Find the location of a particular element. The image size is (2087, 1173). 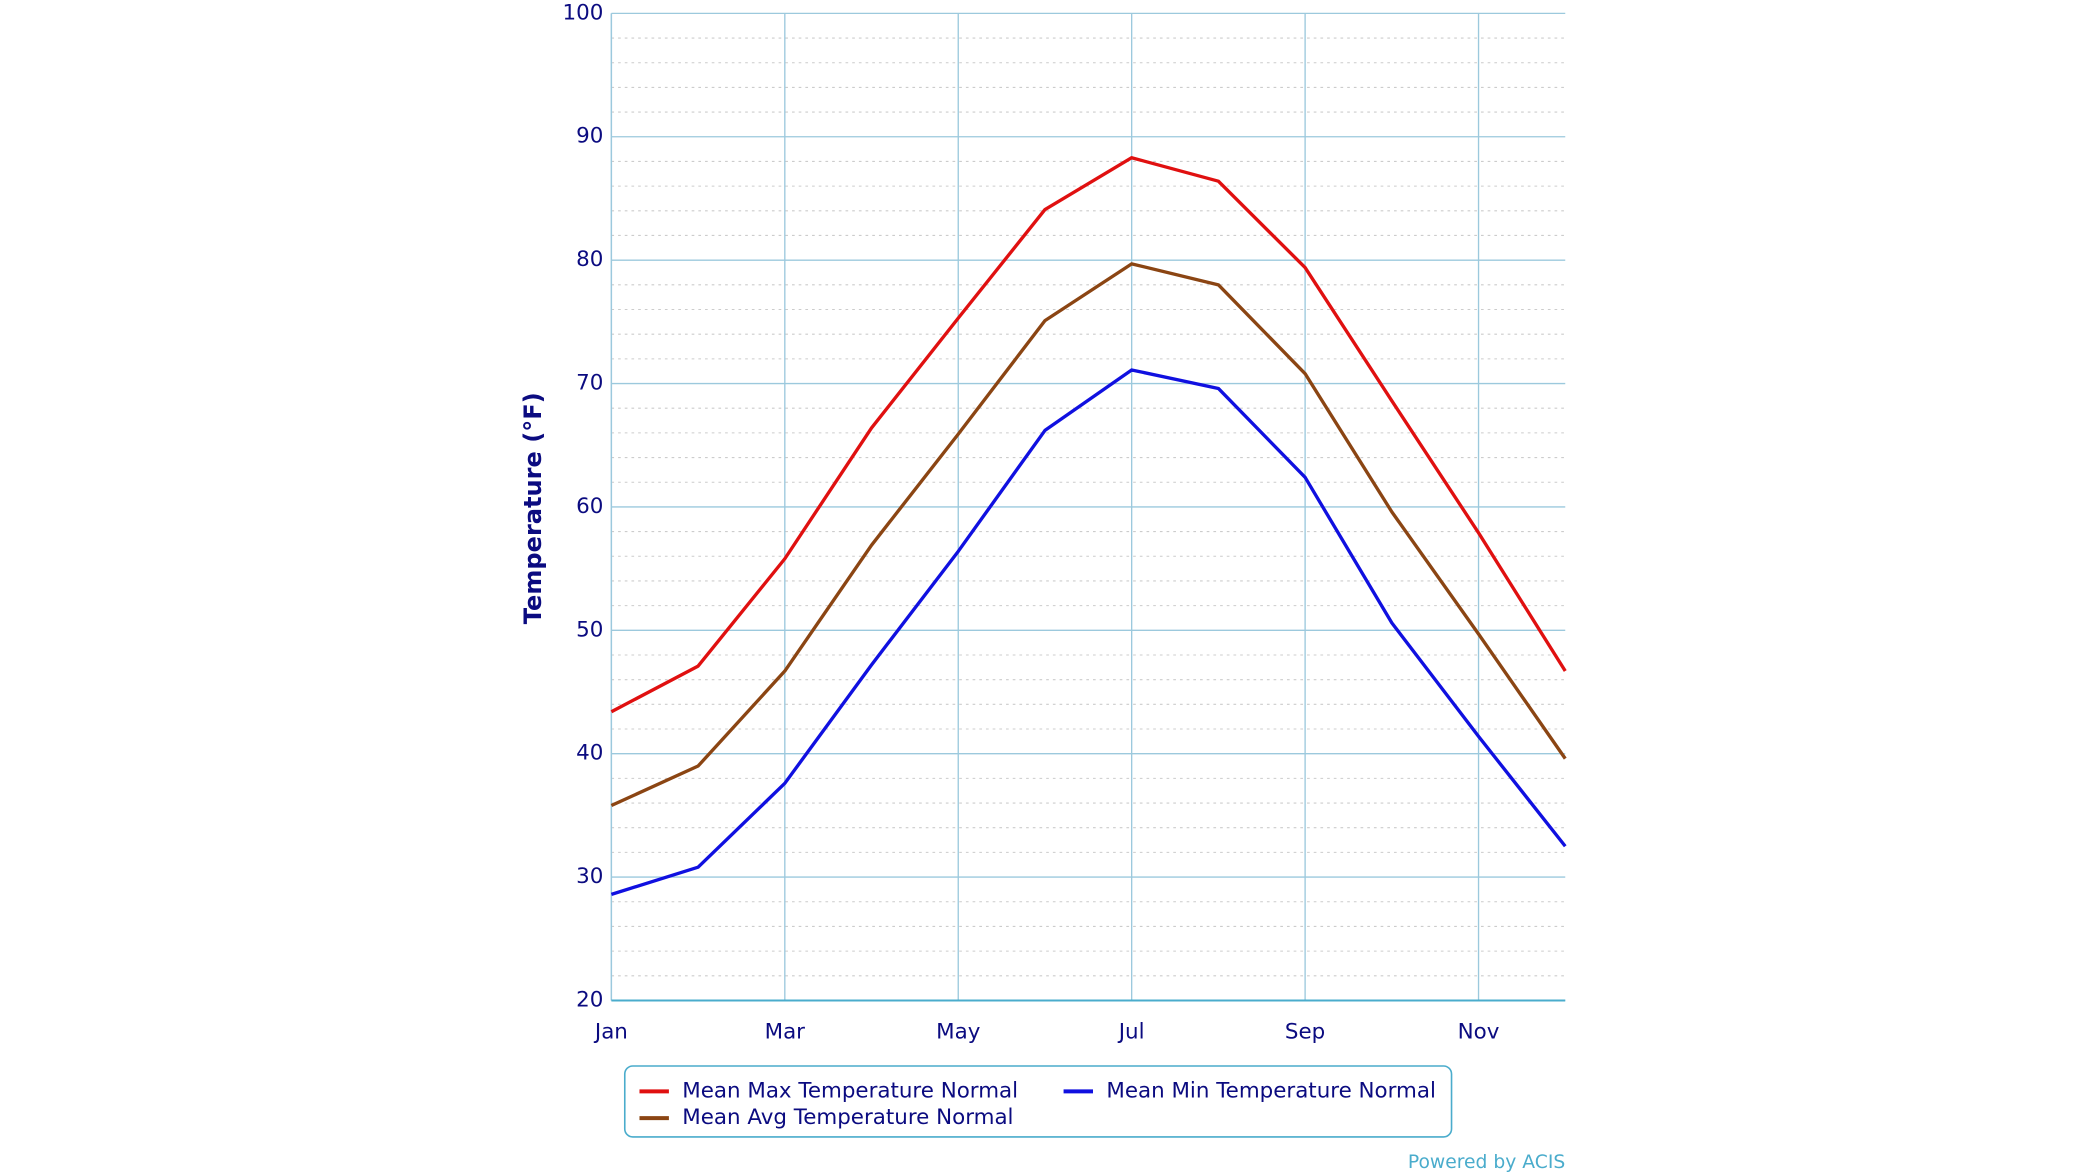

x-tick-label: Jan is located at coordinates (610, 1032).